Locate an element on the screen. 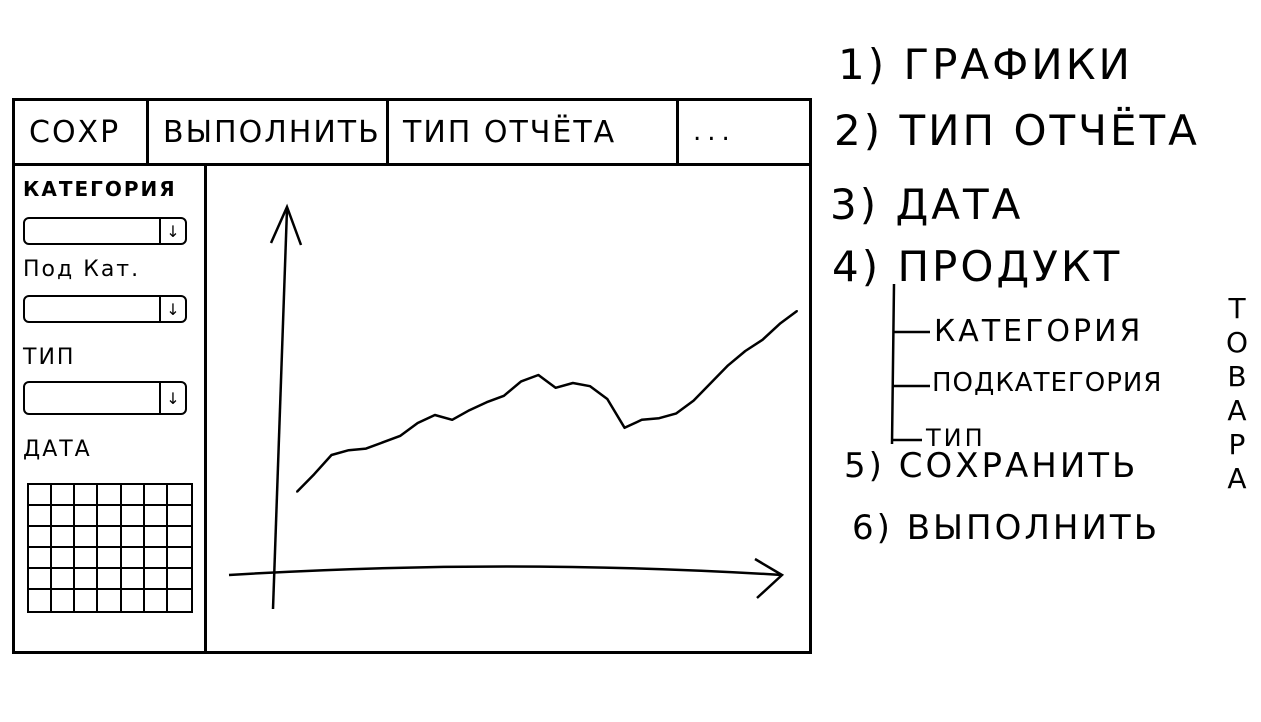 This screenshot has height=722, width=1261. filter-sidebar: КАТЕГОРИЯ ↓ Под Кат. ↓ ТИП ↓ ДАТА is located at coordinates (111, 407).